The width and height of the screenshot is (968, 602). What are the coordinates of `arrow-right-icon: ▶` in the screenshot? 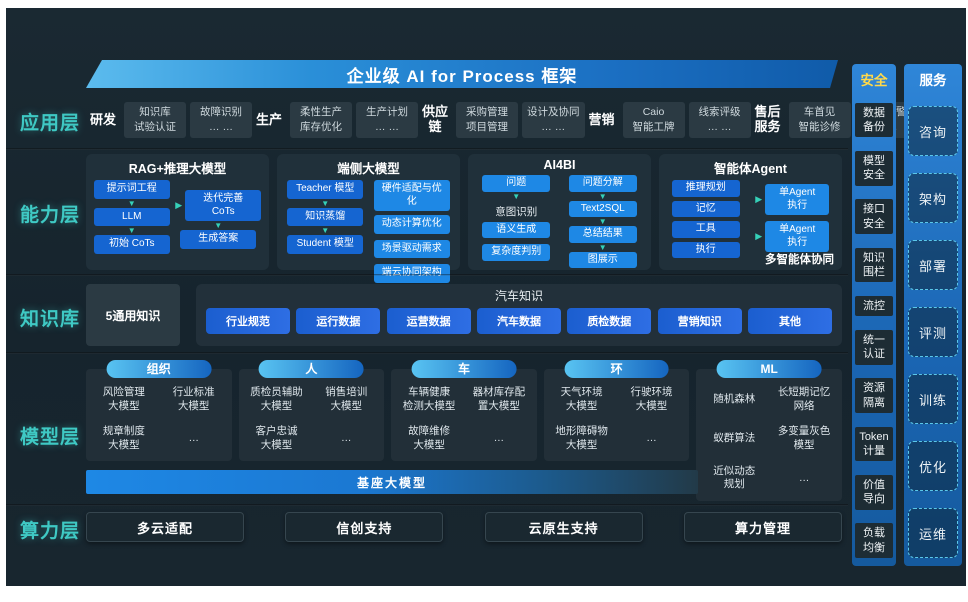 It's located at (759, 199).